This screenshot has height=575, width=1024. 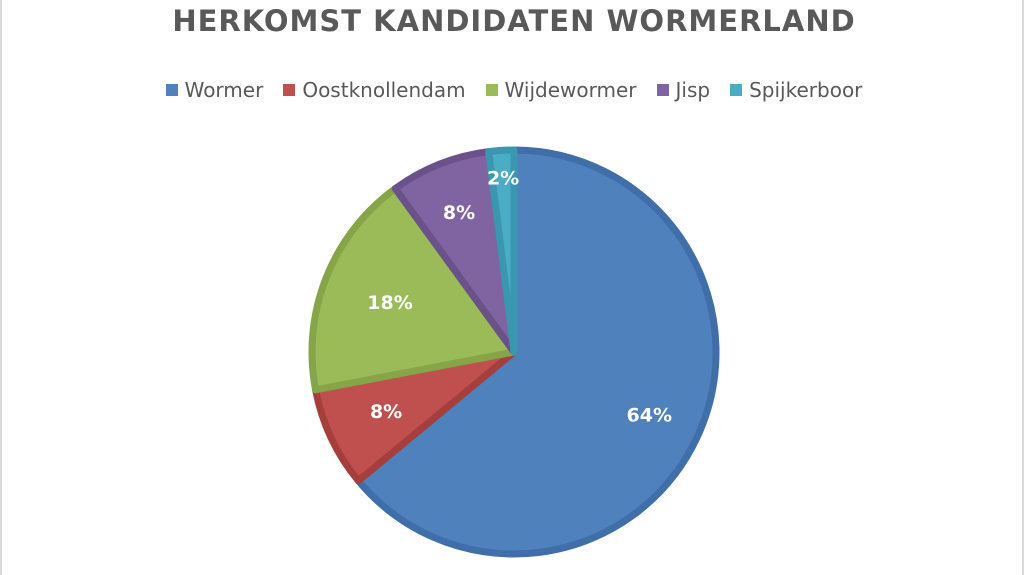 What do you see at coordinates (171, 90) in the screenshot?
I see `legend-swatch-wormer` at bounding box center [171, 90].